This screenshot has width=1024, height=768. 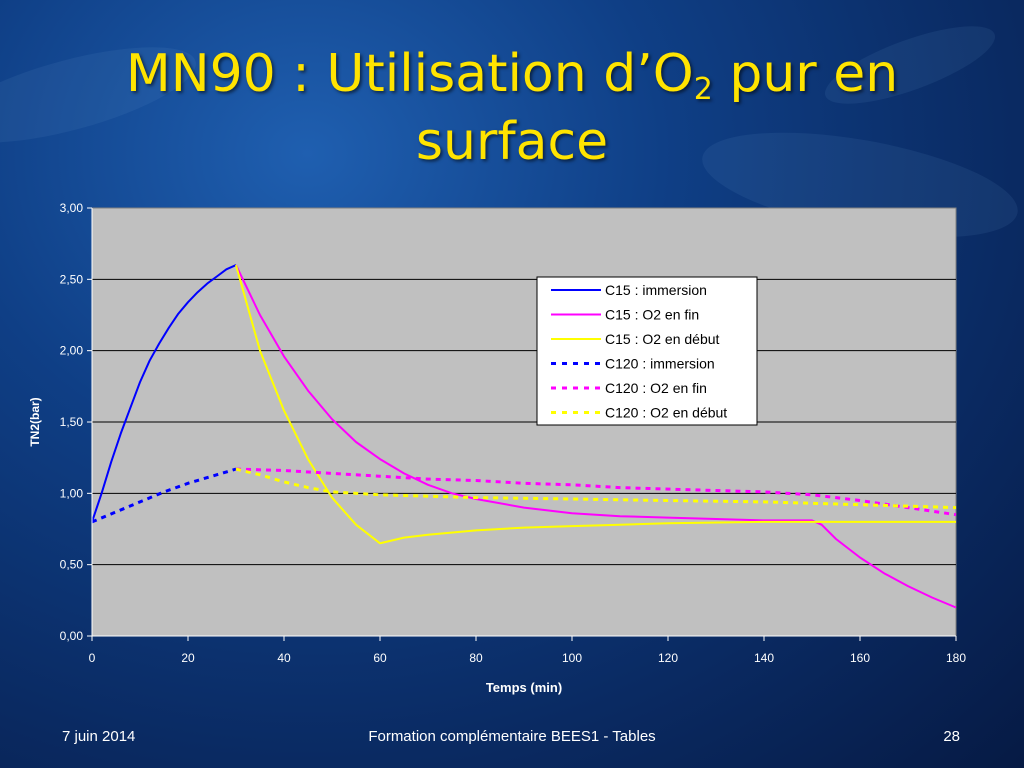 I want to click on x-tick-label: 100, so click(x=572, y=658).